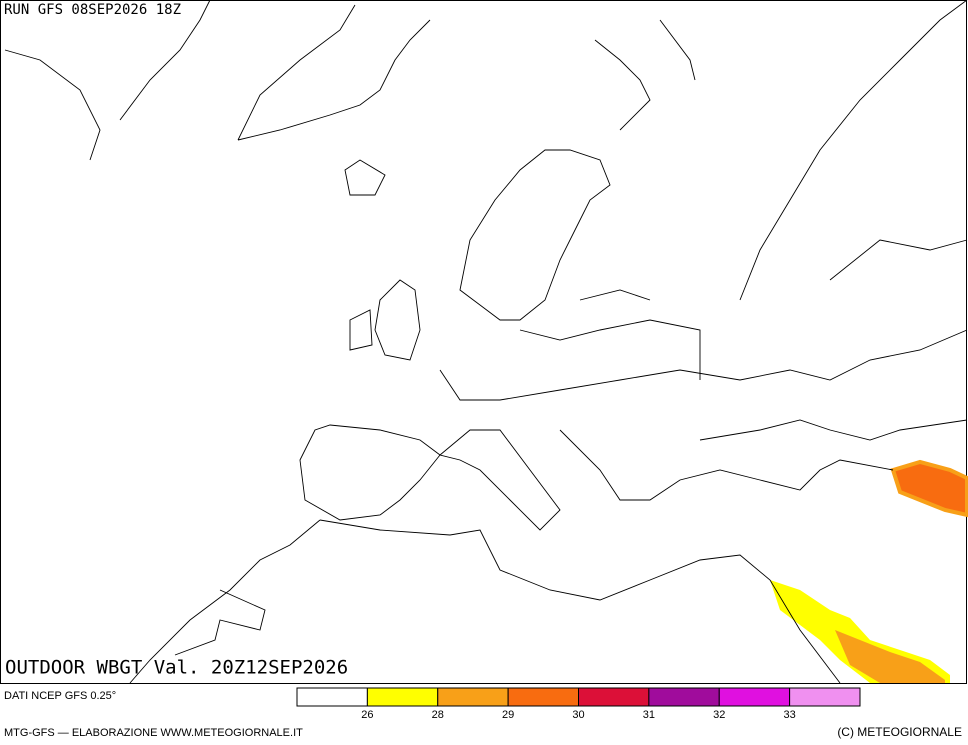 This screenshot has height=745, width=968. I want to click on map-title: OUTDOOR WBGT Val. 20Z12SEP2026, so click(176, 668).